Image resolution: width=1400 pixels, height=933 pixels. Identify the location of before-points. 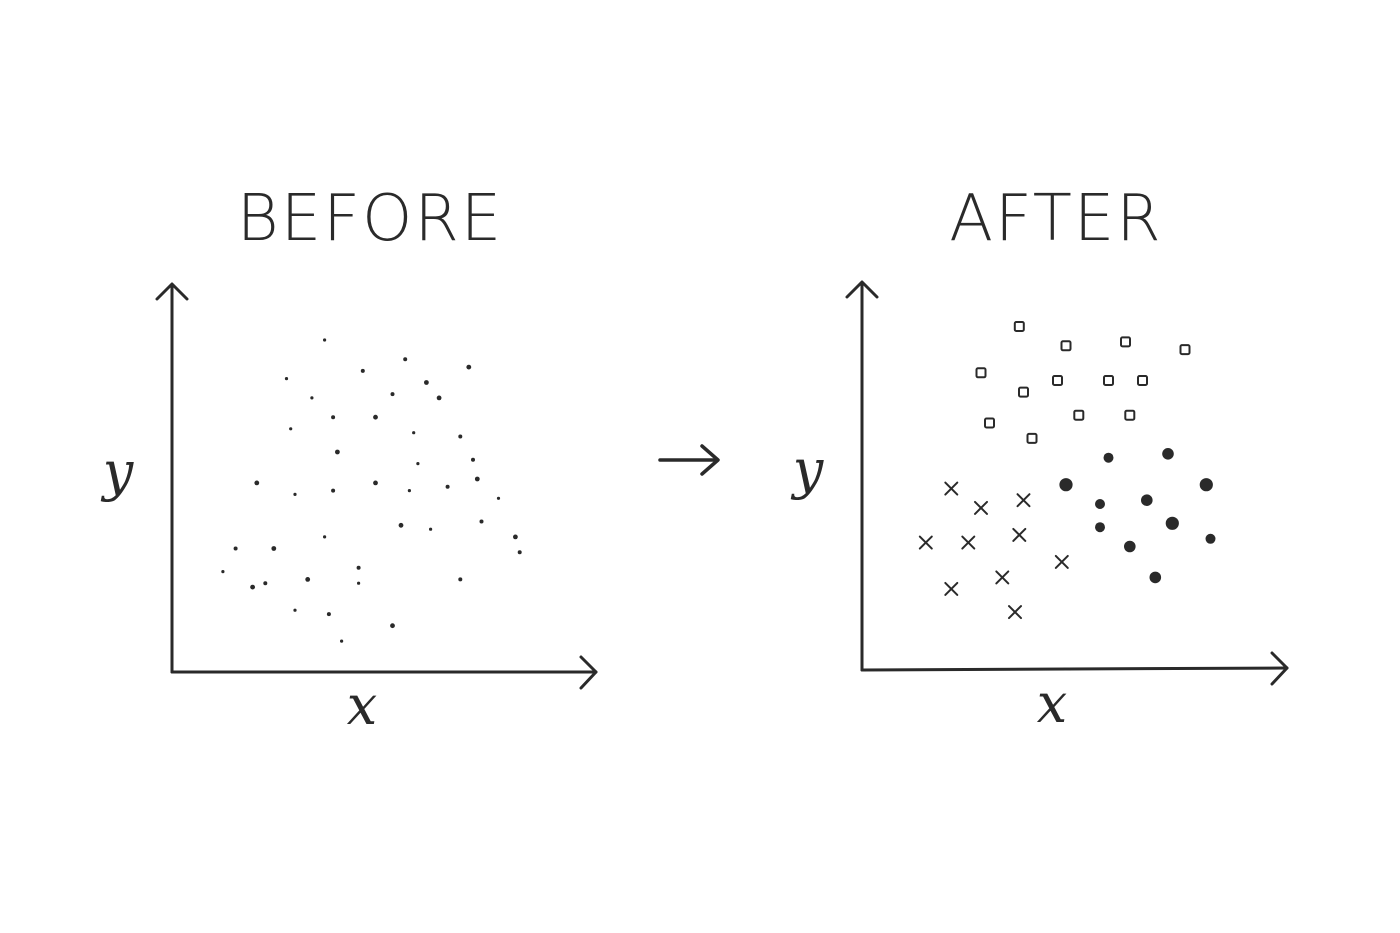
(371, 490).